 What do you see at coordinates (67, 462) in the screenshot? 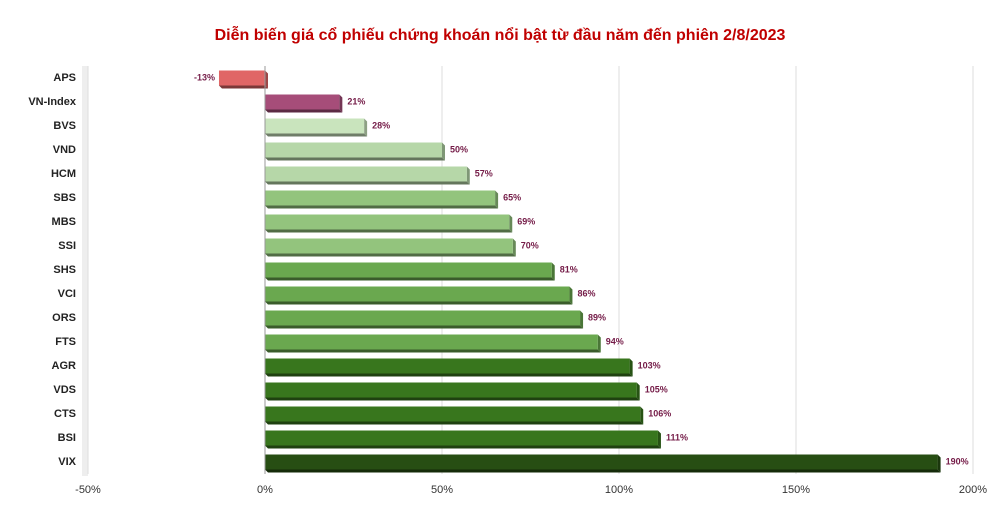
I see `y-tick-label: VIX` at bounding box center [67, 462].